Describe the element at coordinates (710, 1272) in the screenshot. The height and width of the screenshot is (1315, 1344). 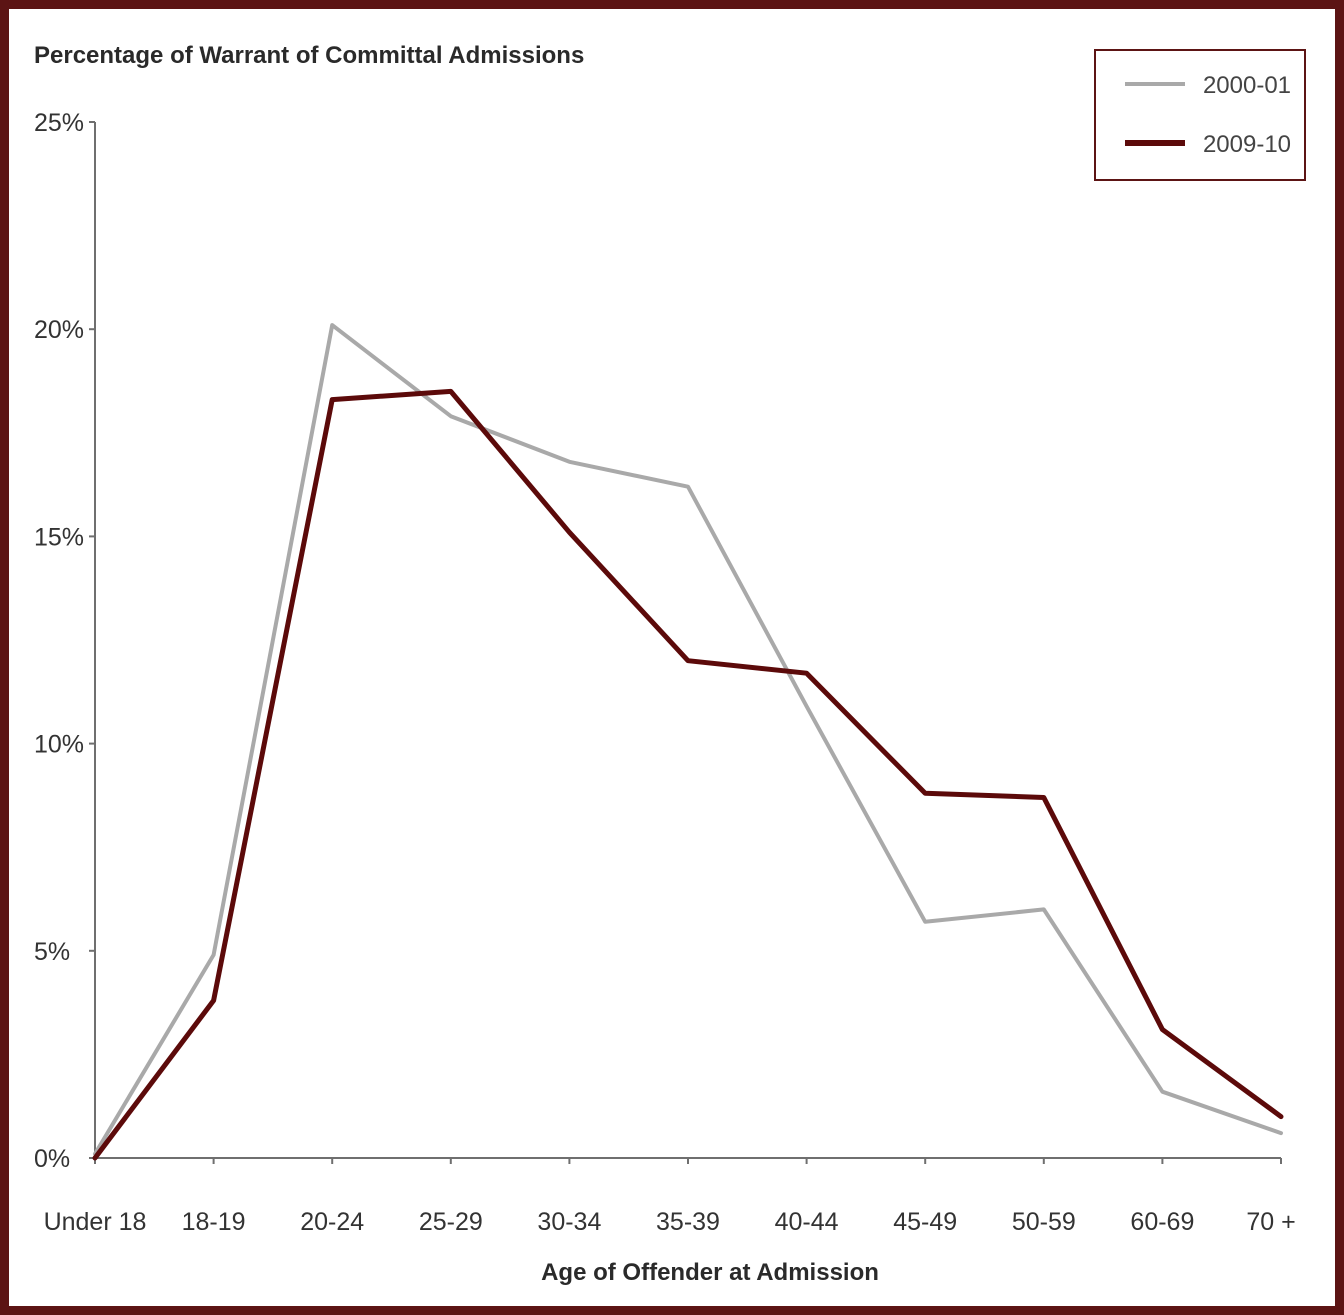
I see `x-axis-title: Age of Offender at Admission` at that location.